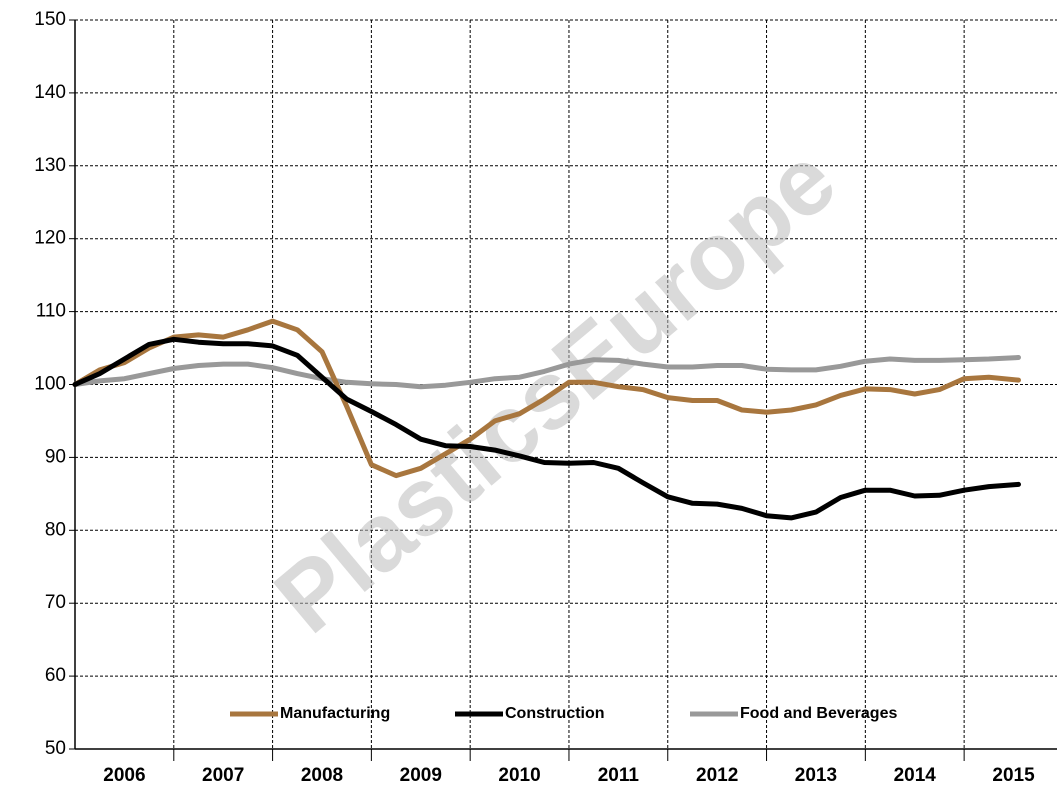 The width and height of the screenshot is (1057, 789). Describe the element at coordinates (55, 529) in the screenshot. I see `y-tick-label: 80` at that location.